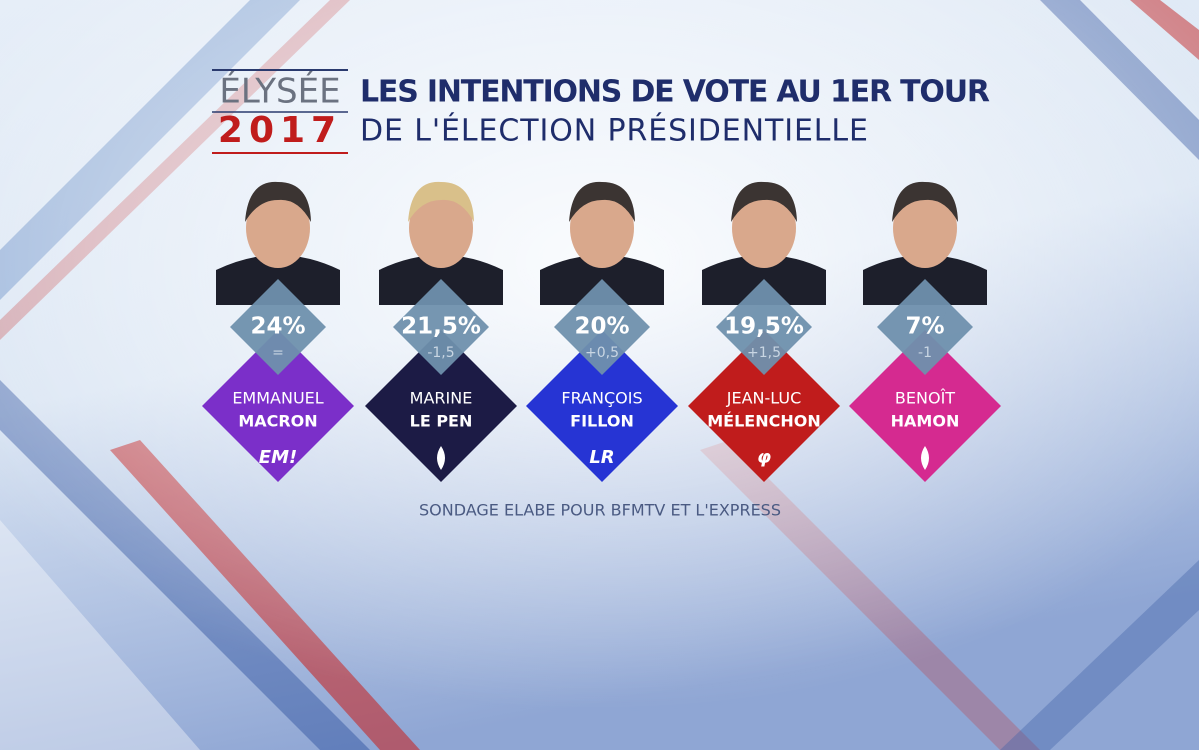  I want to click on party-logo: φ, so click(764, 457).